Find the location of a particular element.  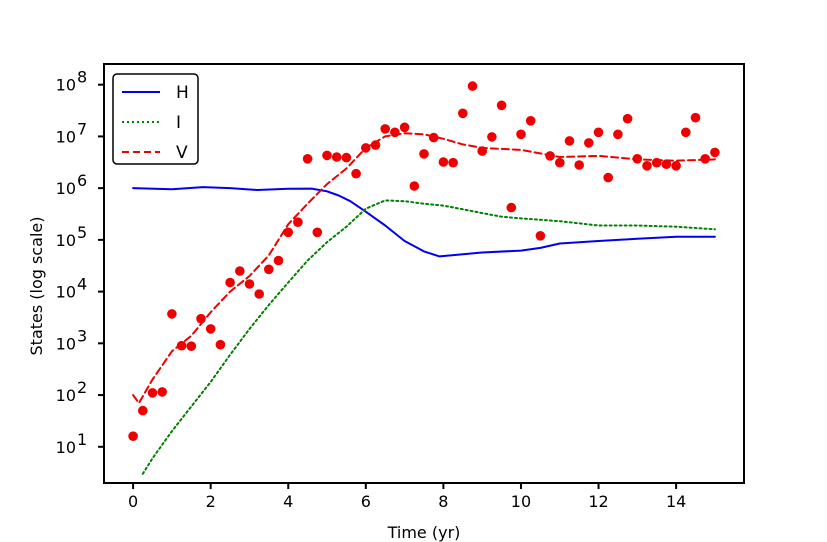

y-tick-exponent: 8 is located at coordinates (82, 77).